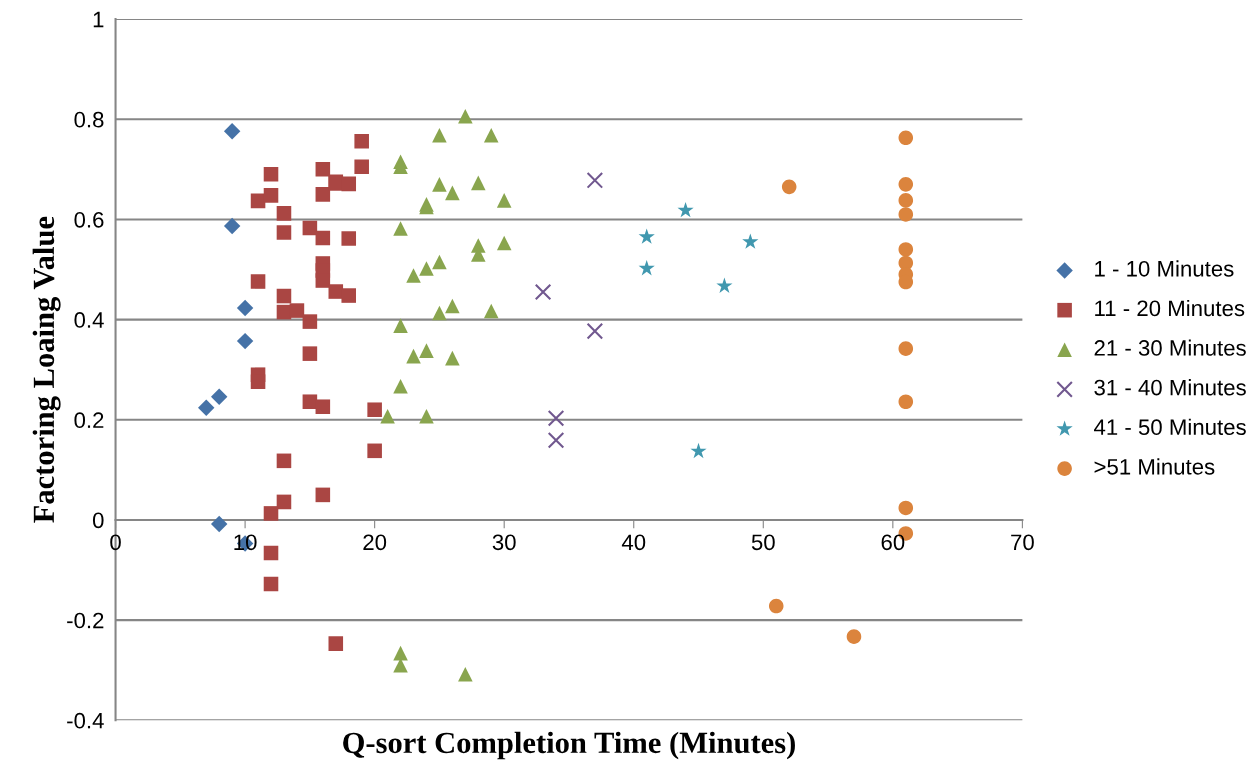 Image resolution: width=1256 pixels, height=763 pixels. What do you see at coordinates (1170, 387) in the screenshot?
I see `legend-label: 31 - 40 Minutes` at bounding box center [1170, 387].